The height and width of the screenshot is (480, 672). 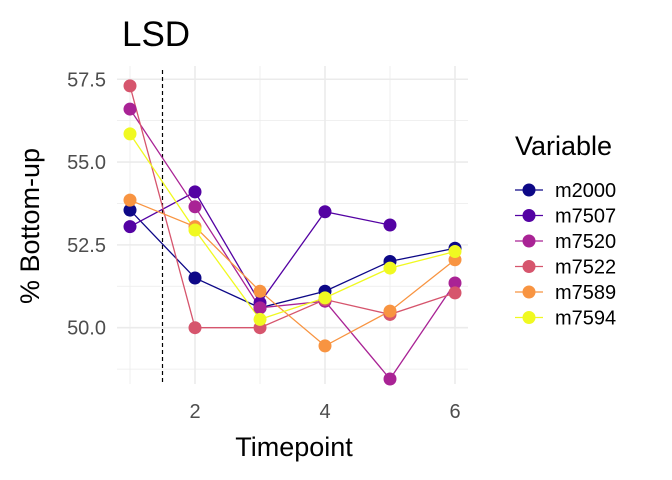 I want to click on x-axis-title: Timepoint, so click(x=294, y=447).